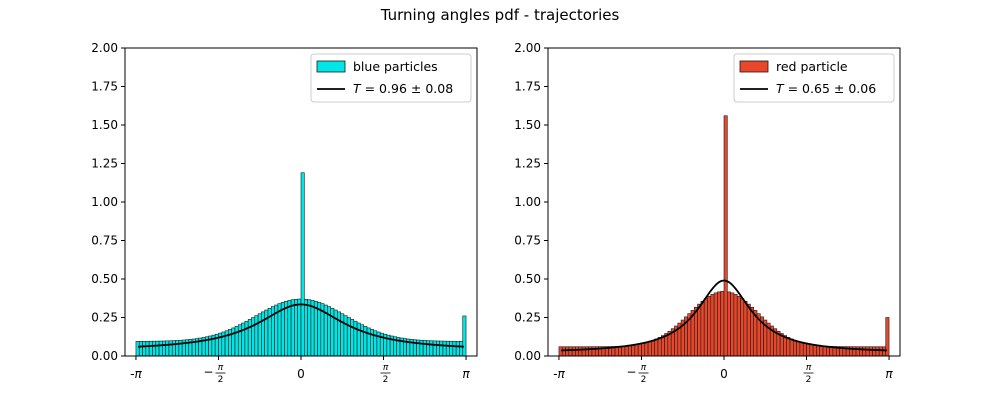 The image size is (1000, 400). I want to click on x-tick-minus: −, so click(208, 372).